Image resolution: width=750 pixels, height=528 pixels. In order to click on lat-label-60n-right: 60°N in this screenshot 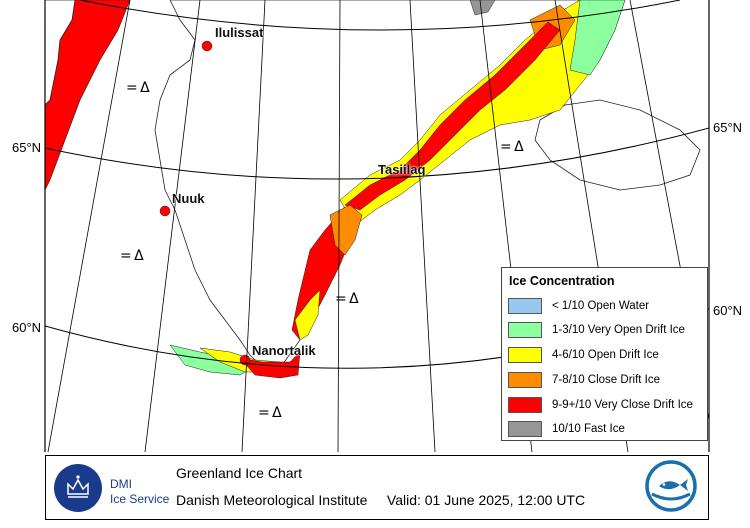, I will do `click(728, 310)`.